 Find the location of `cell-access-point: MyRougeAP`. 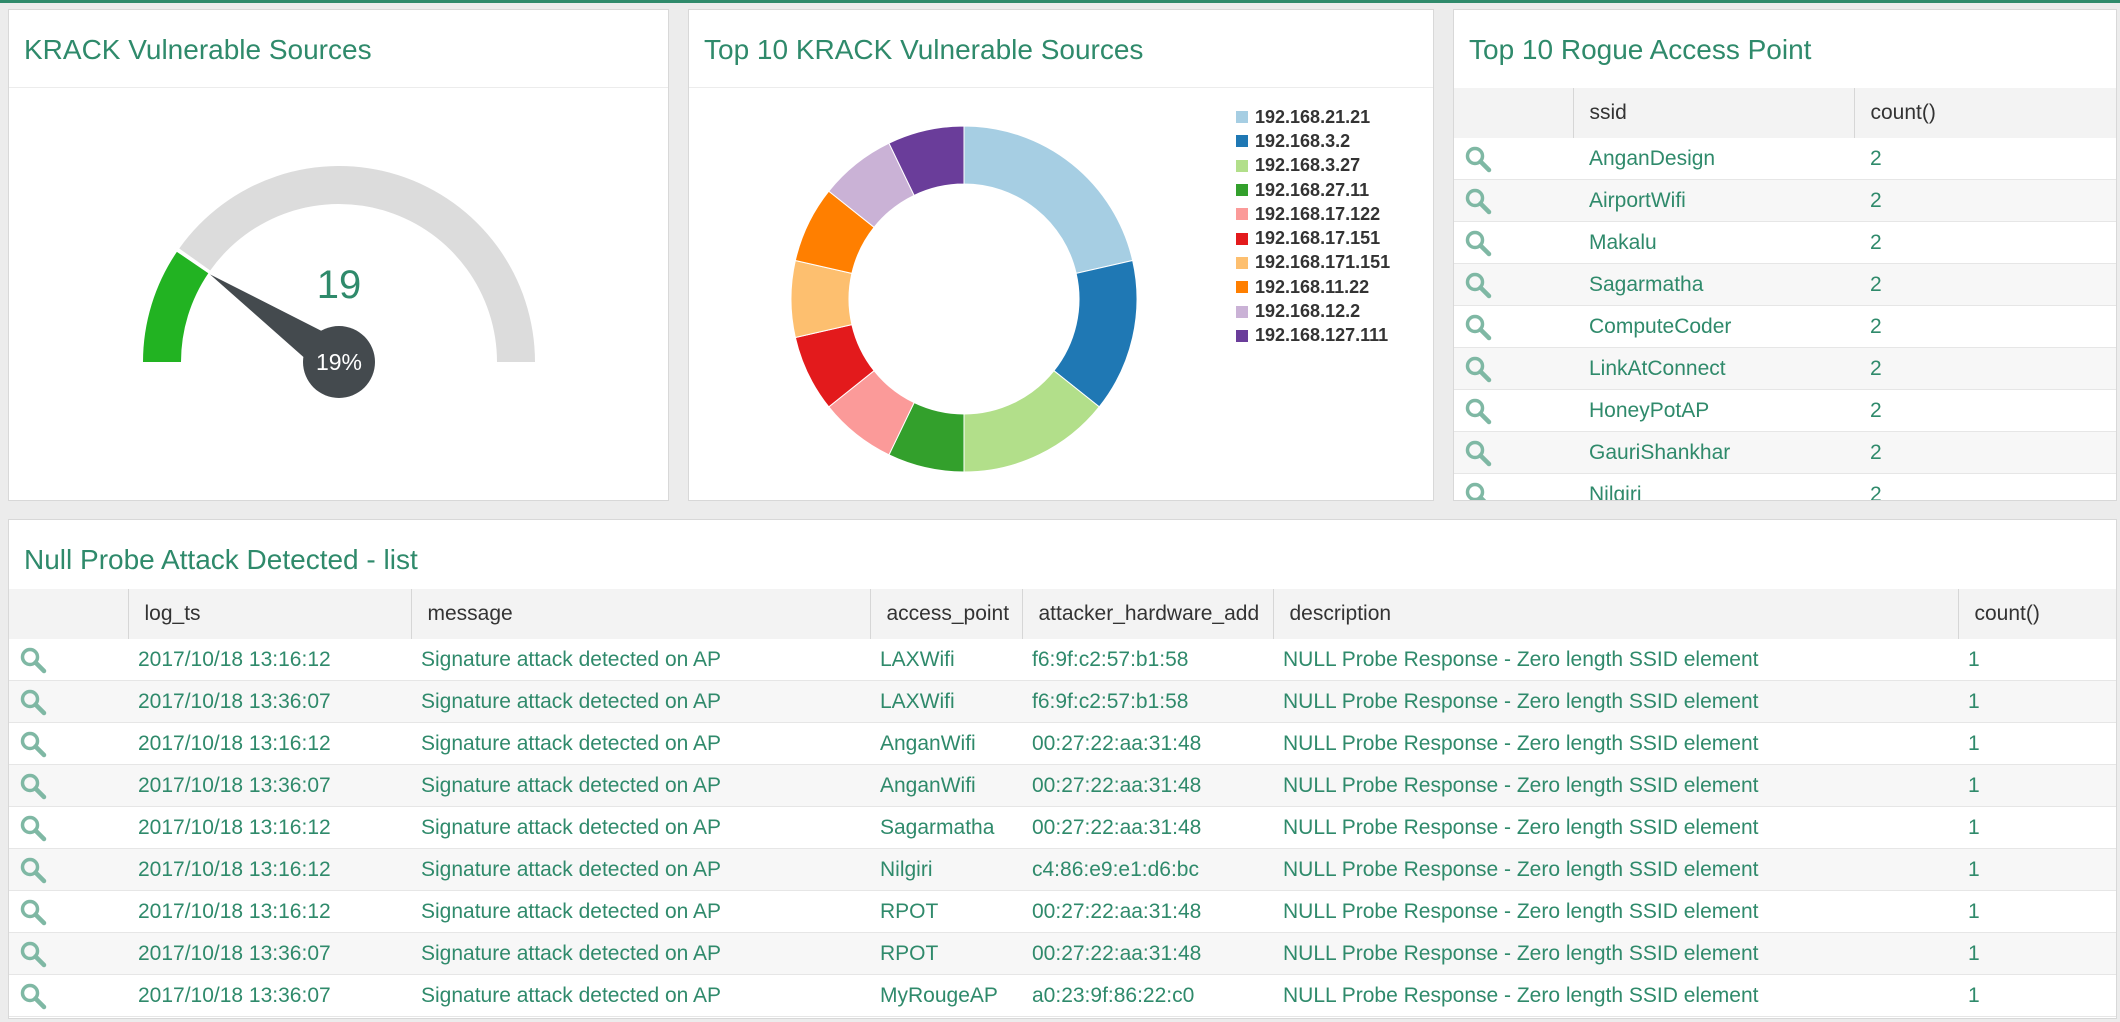

cell-access-point: MyRougeAP is located at coordinates (946, 995).